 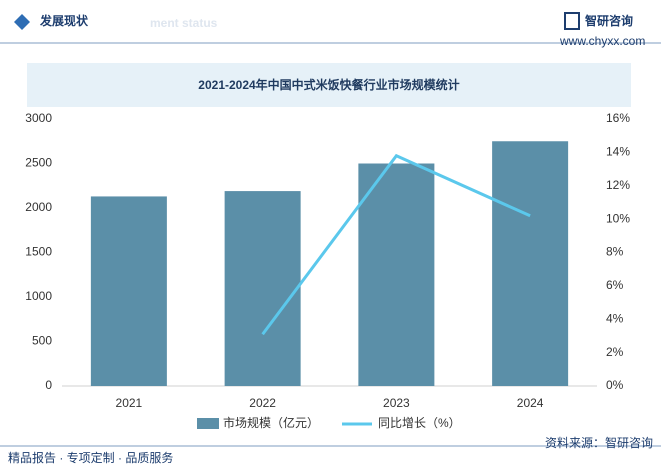 What do you see at coordinates (262, 403) in the screenshot?
I see `x-tick-label: 2022` at bounding box center [262, 403].